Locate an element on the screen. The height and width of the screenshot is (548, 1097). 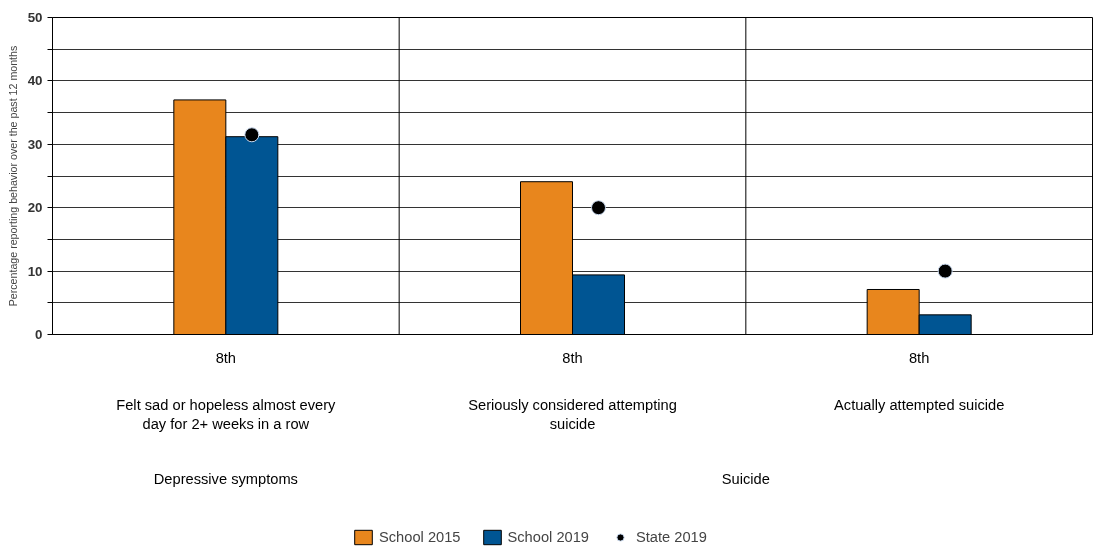
y-tick-label: 50 is located at coordinates (35, 17).